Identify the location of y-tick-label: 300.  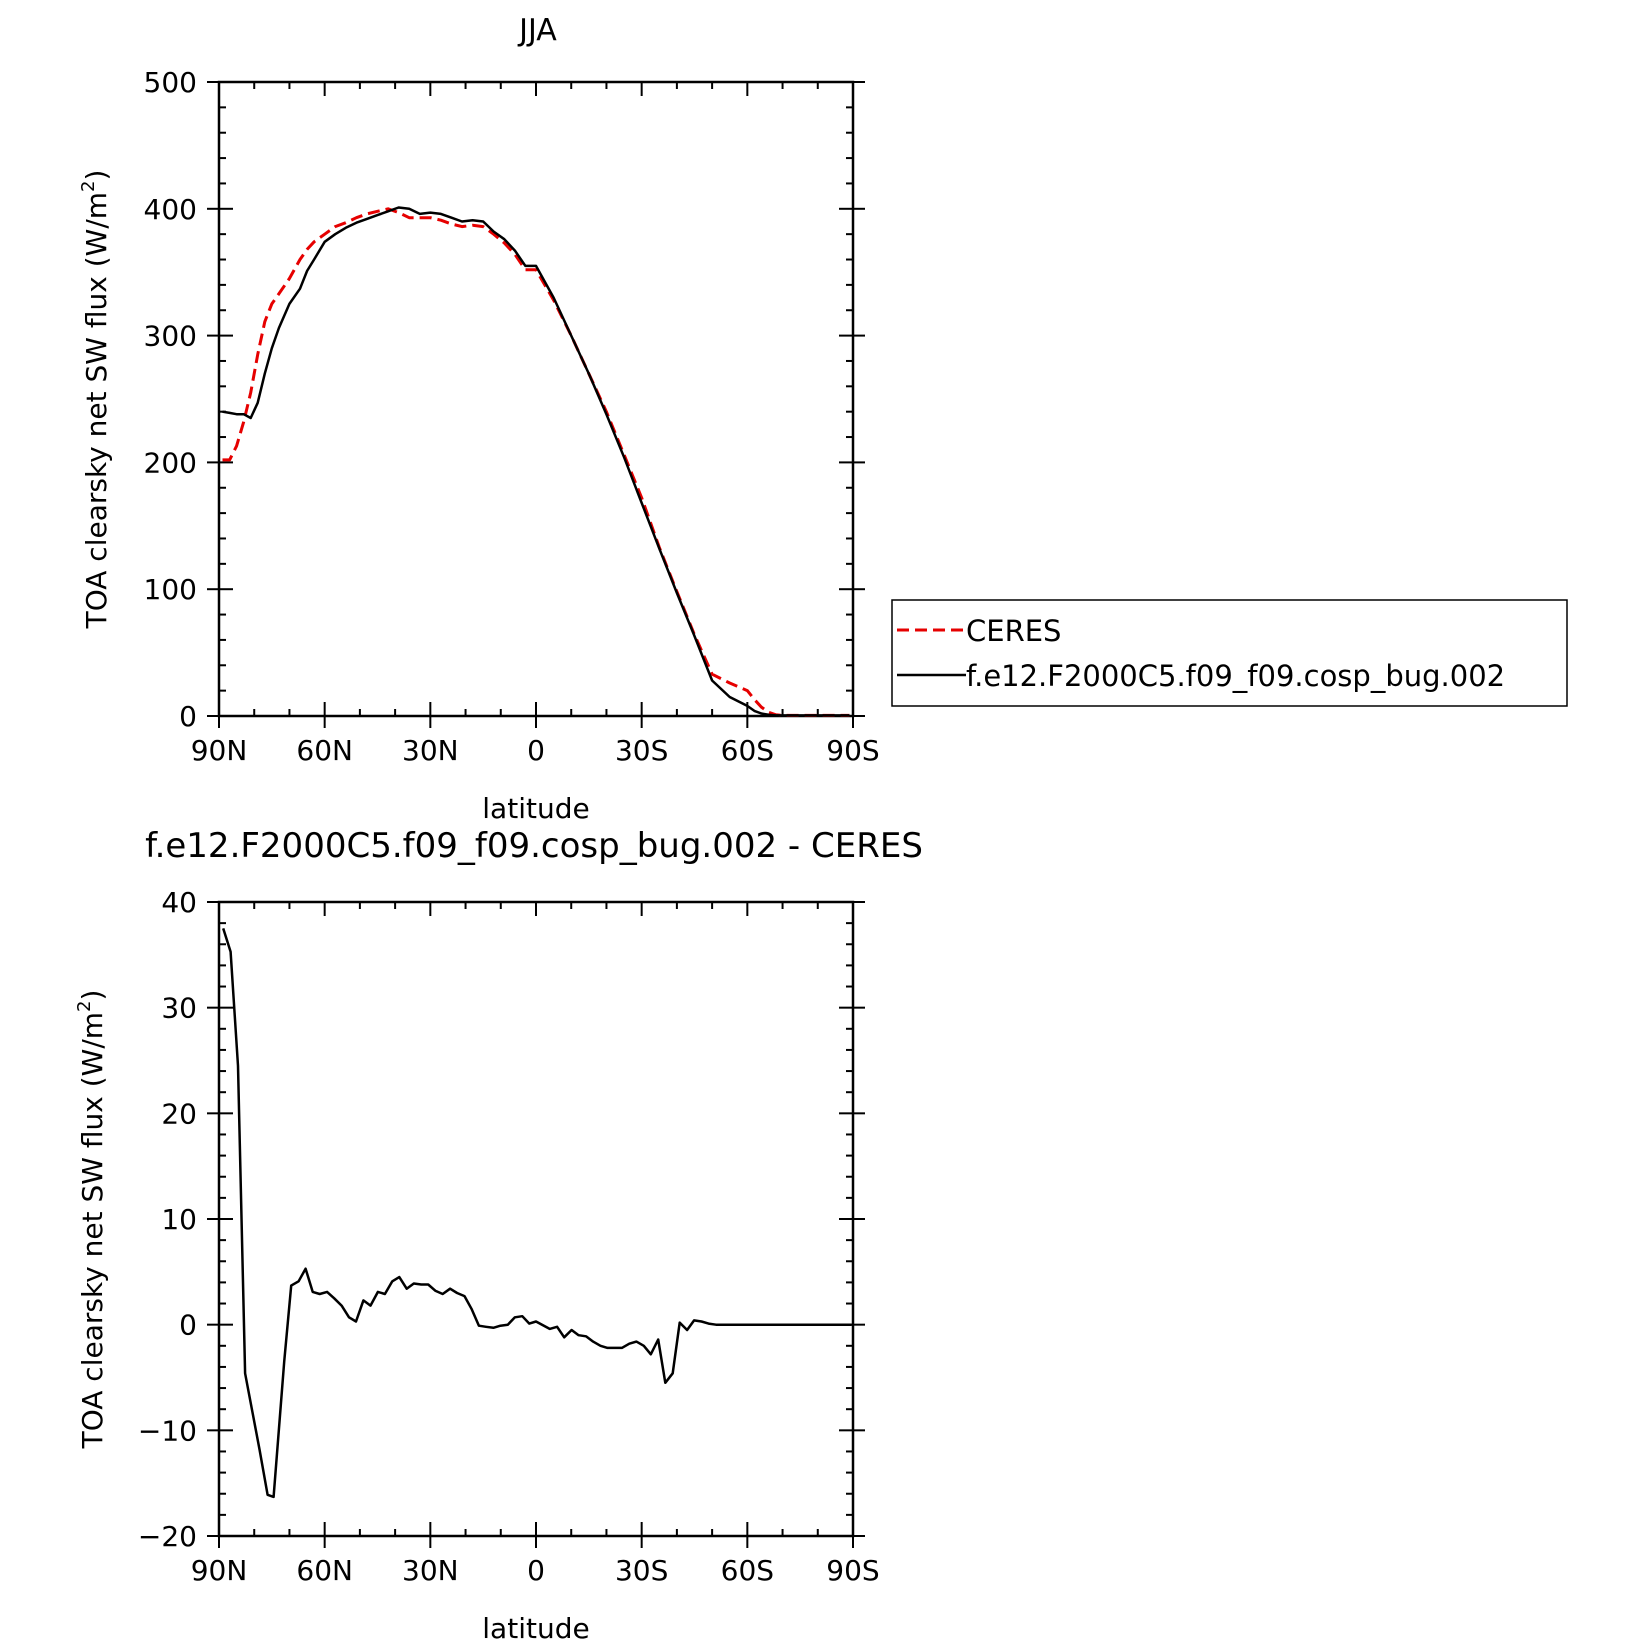
(170, 336).